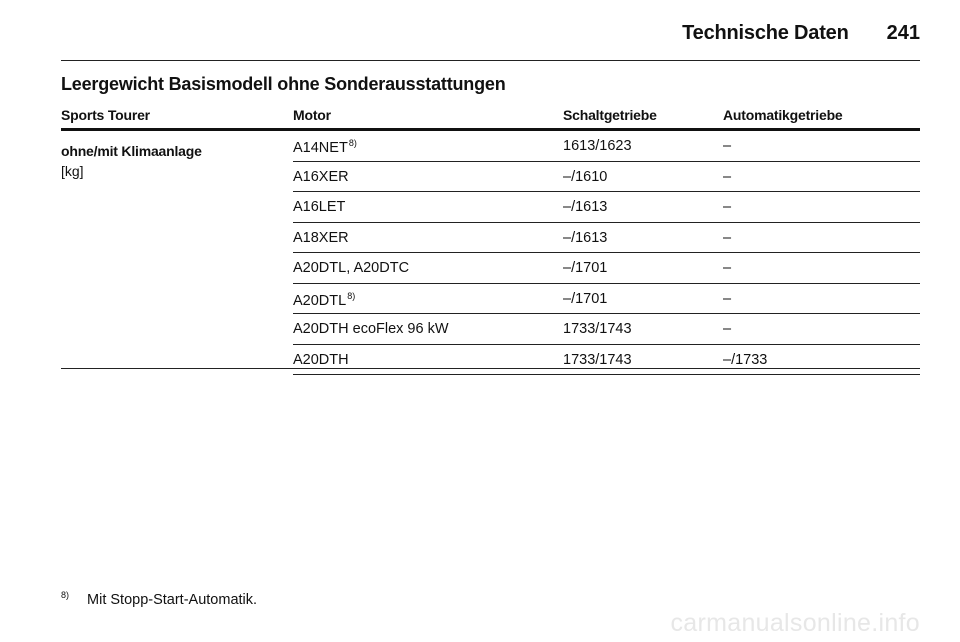 Image resolution: width=960 pixels, height=642 pixels. Describe the element at coordinates (610, 115) in the screenshot. I see `column-header-schaltgetriebe: Schaltgetriebe` at that location.